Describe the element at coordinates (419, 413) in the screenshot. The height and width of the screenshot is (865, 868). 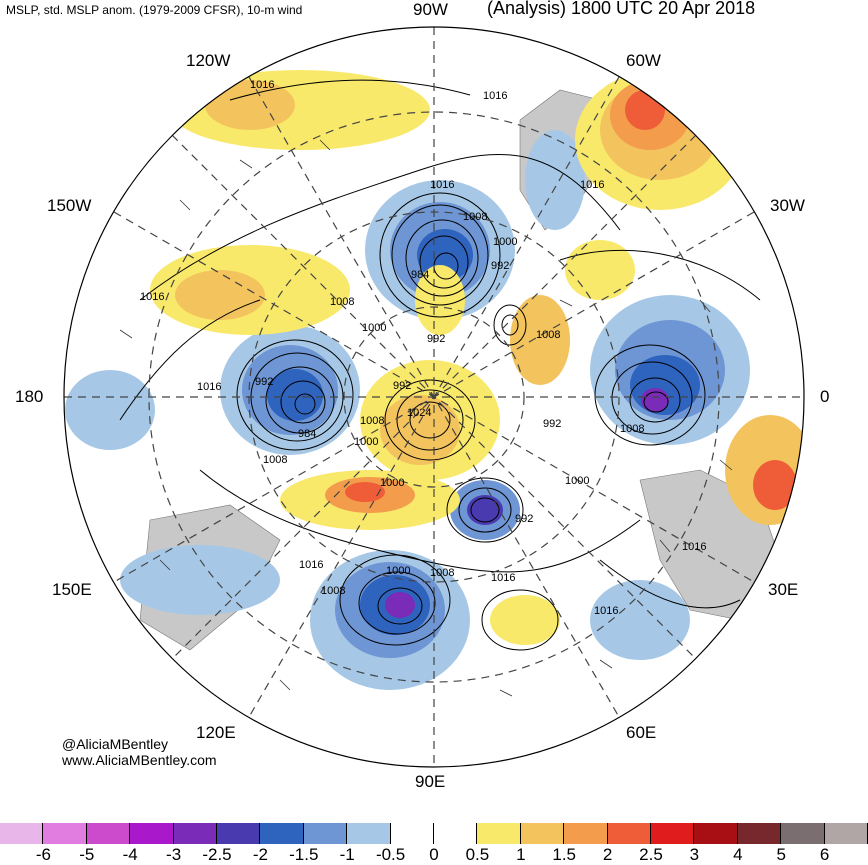
I see `pressure-label: 1024` at that location.